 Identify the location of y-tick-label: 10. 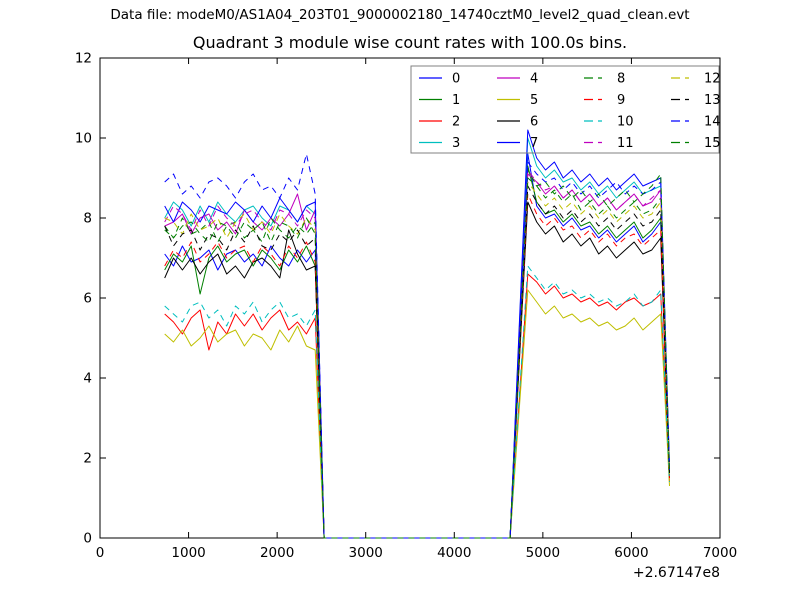
(83, 139).